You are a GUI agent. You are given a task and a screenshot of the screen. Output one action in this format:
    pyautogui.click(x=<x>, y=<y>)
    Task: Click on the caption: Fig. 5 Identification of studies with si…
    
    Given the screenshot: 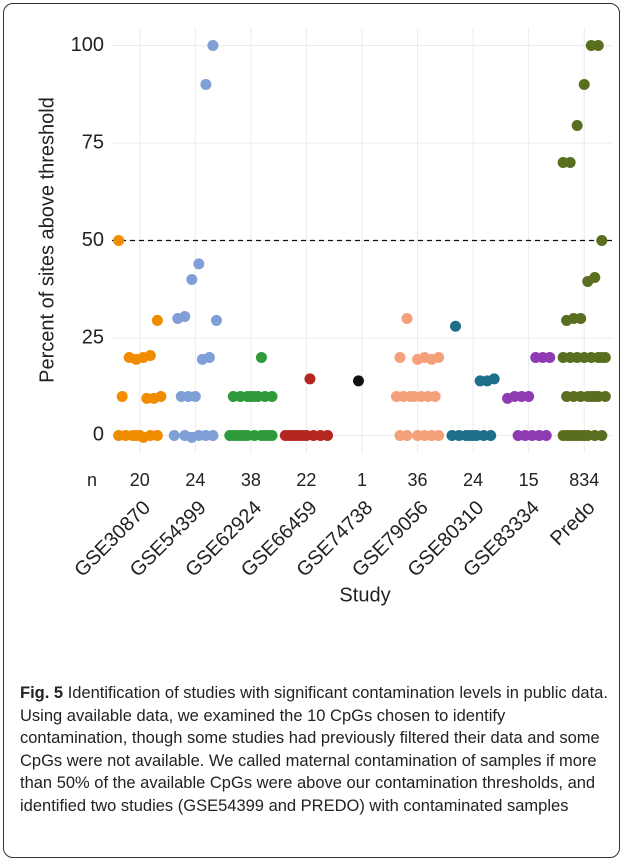 What is the action you would take?
    pyautogui.click(x=316, y=749)
    